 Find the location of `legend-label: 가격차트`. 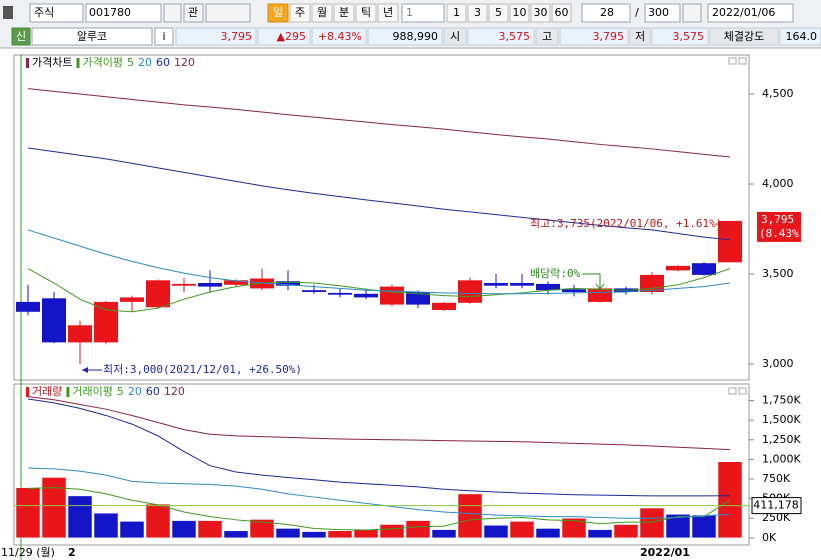

legend-label: 가격차트 is located at coordinates (52, 62).